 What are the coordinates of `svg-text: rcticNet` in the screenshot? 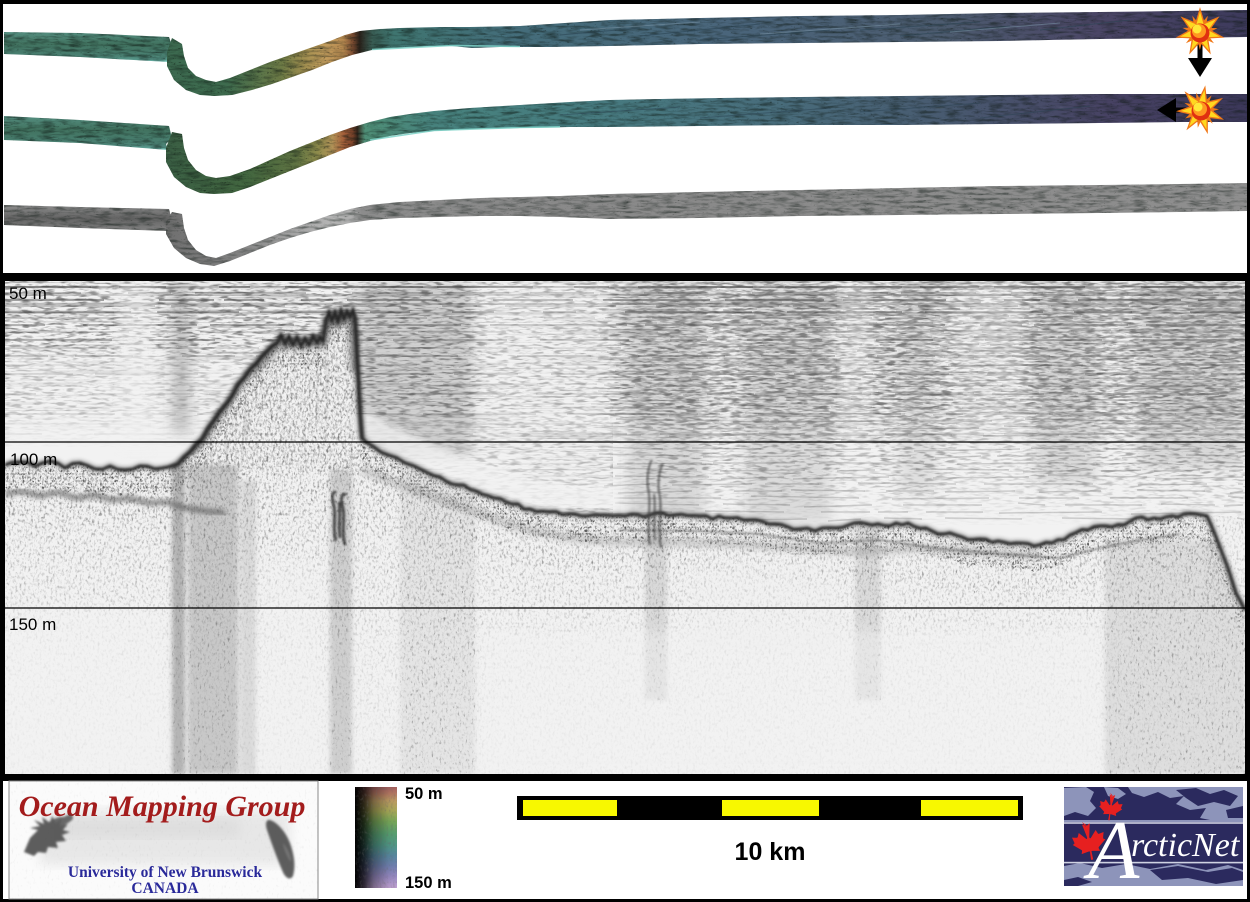 It's located at (1186, 845).